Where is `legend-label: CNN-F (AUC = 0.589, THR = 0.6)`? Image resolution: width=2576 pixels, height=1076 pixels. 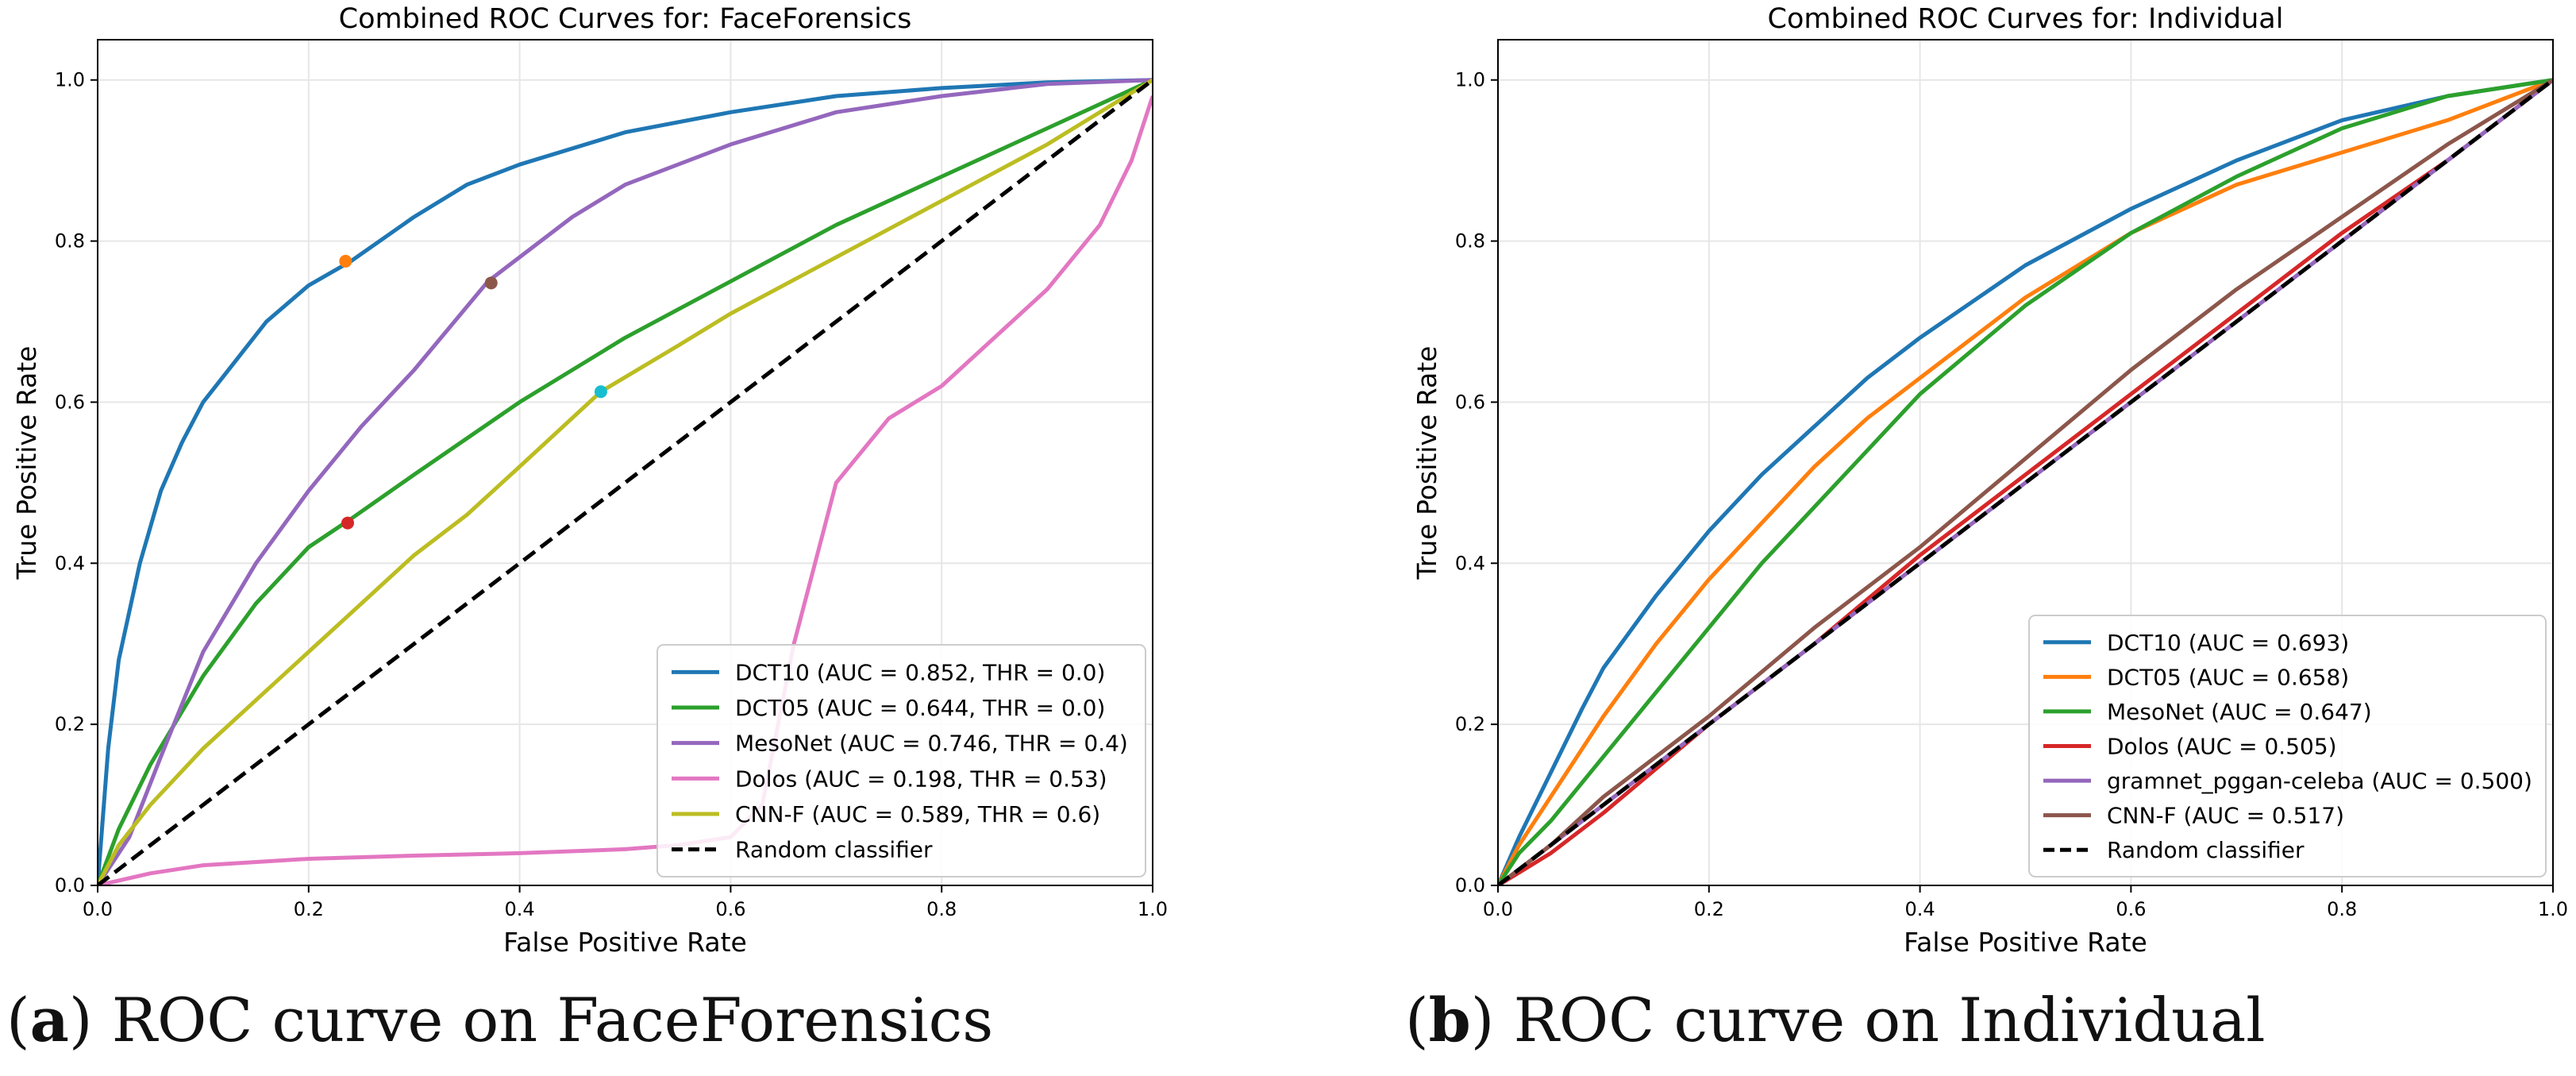
legend-label: CNN-F (AUC = 0.589, THR = 0.6) is located at coordinates (917, 814).